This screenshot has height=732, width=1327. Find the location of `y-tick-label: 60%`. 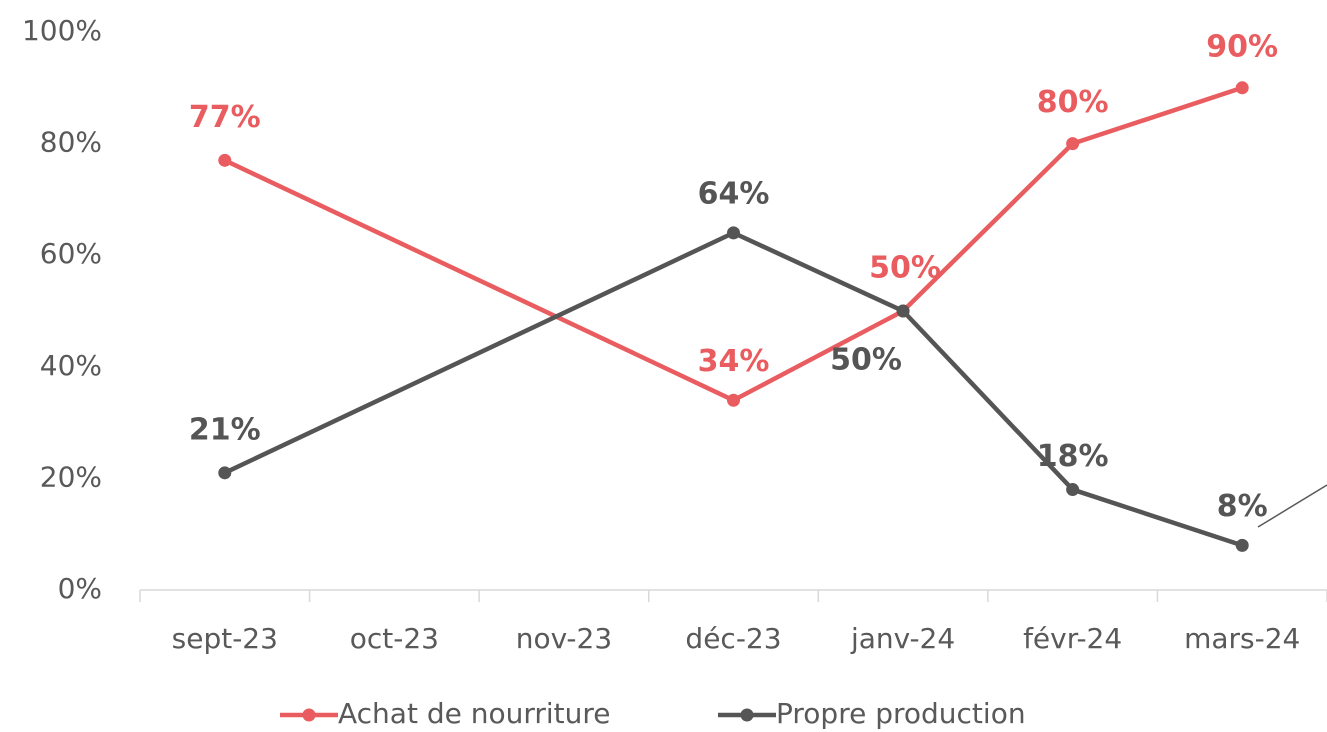

y-tick-label: 60% is located at coordinates (71, 253).